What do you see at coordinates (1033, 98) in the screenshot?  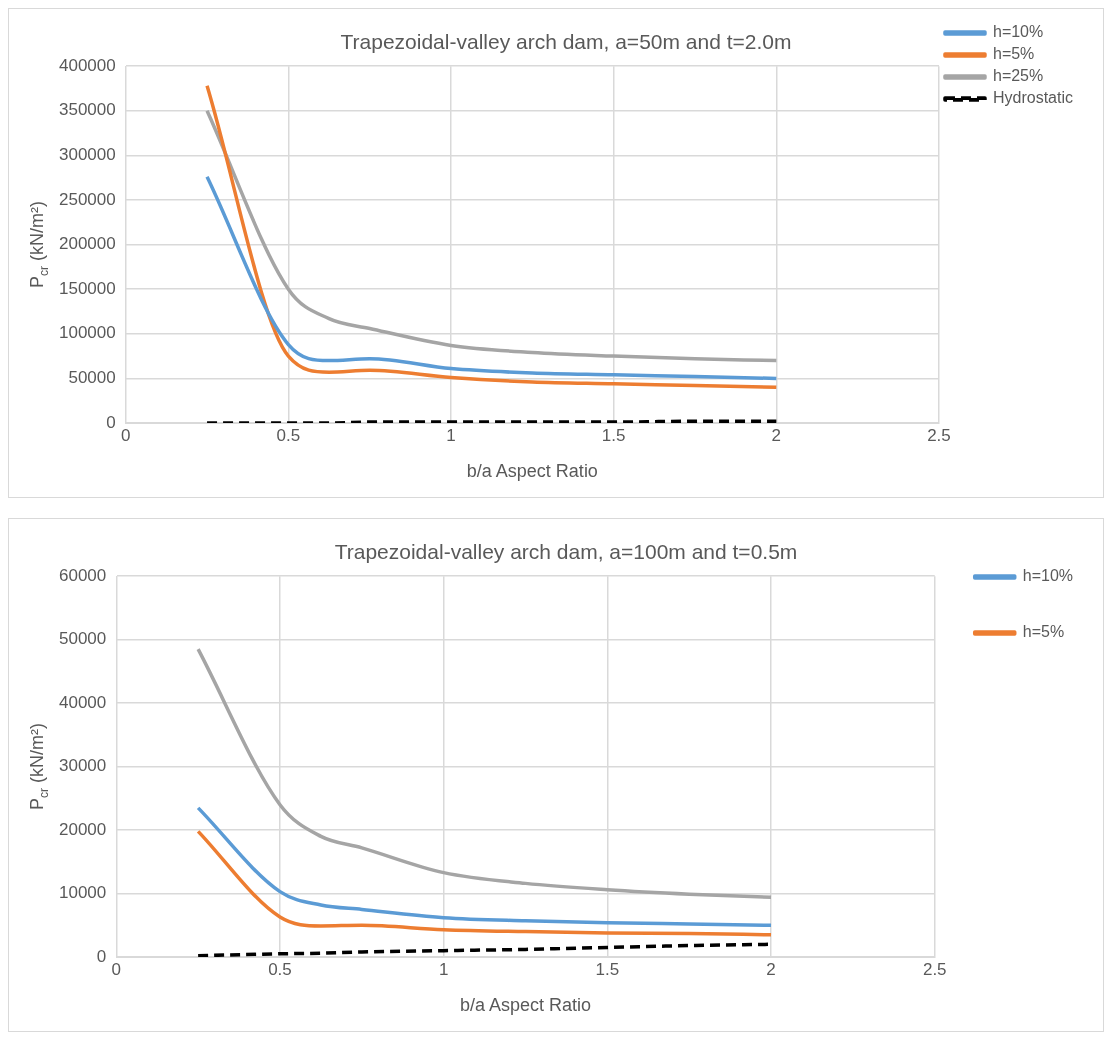 I see `legend-label: Hydrostatic` at bounding box center [1033, 98].